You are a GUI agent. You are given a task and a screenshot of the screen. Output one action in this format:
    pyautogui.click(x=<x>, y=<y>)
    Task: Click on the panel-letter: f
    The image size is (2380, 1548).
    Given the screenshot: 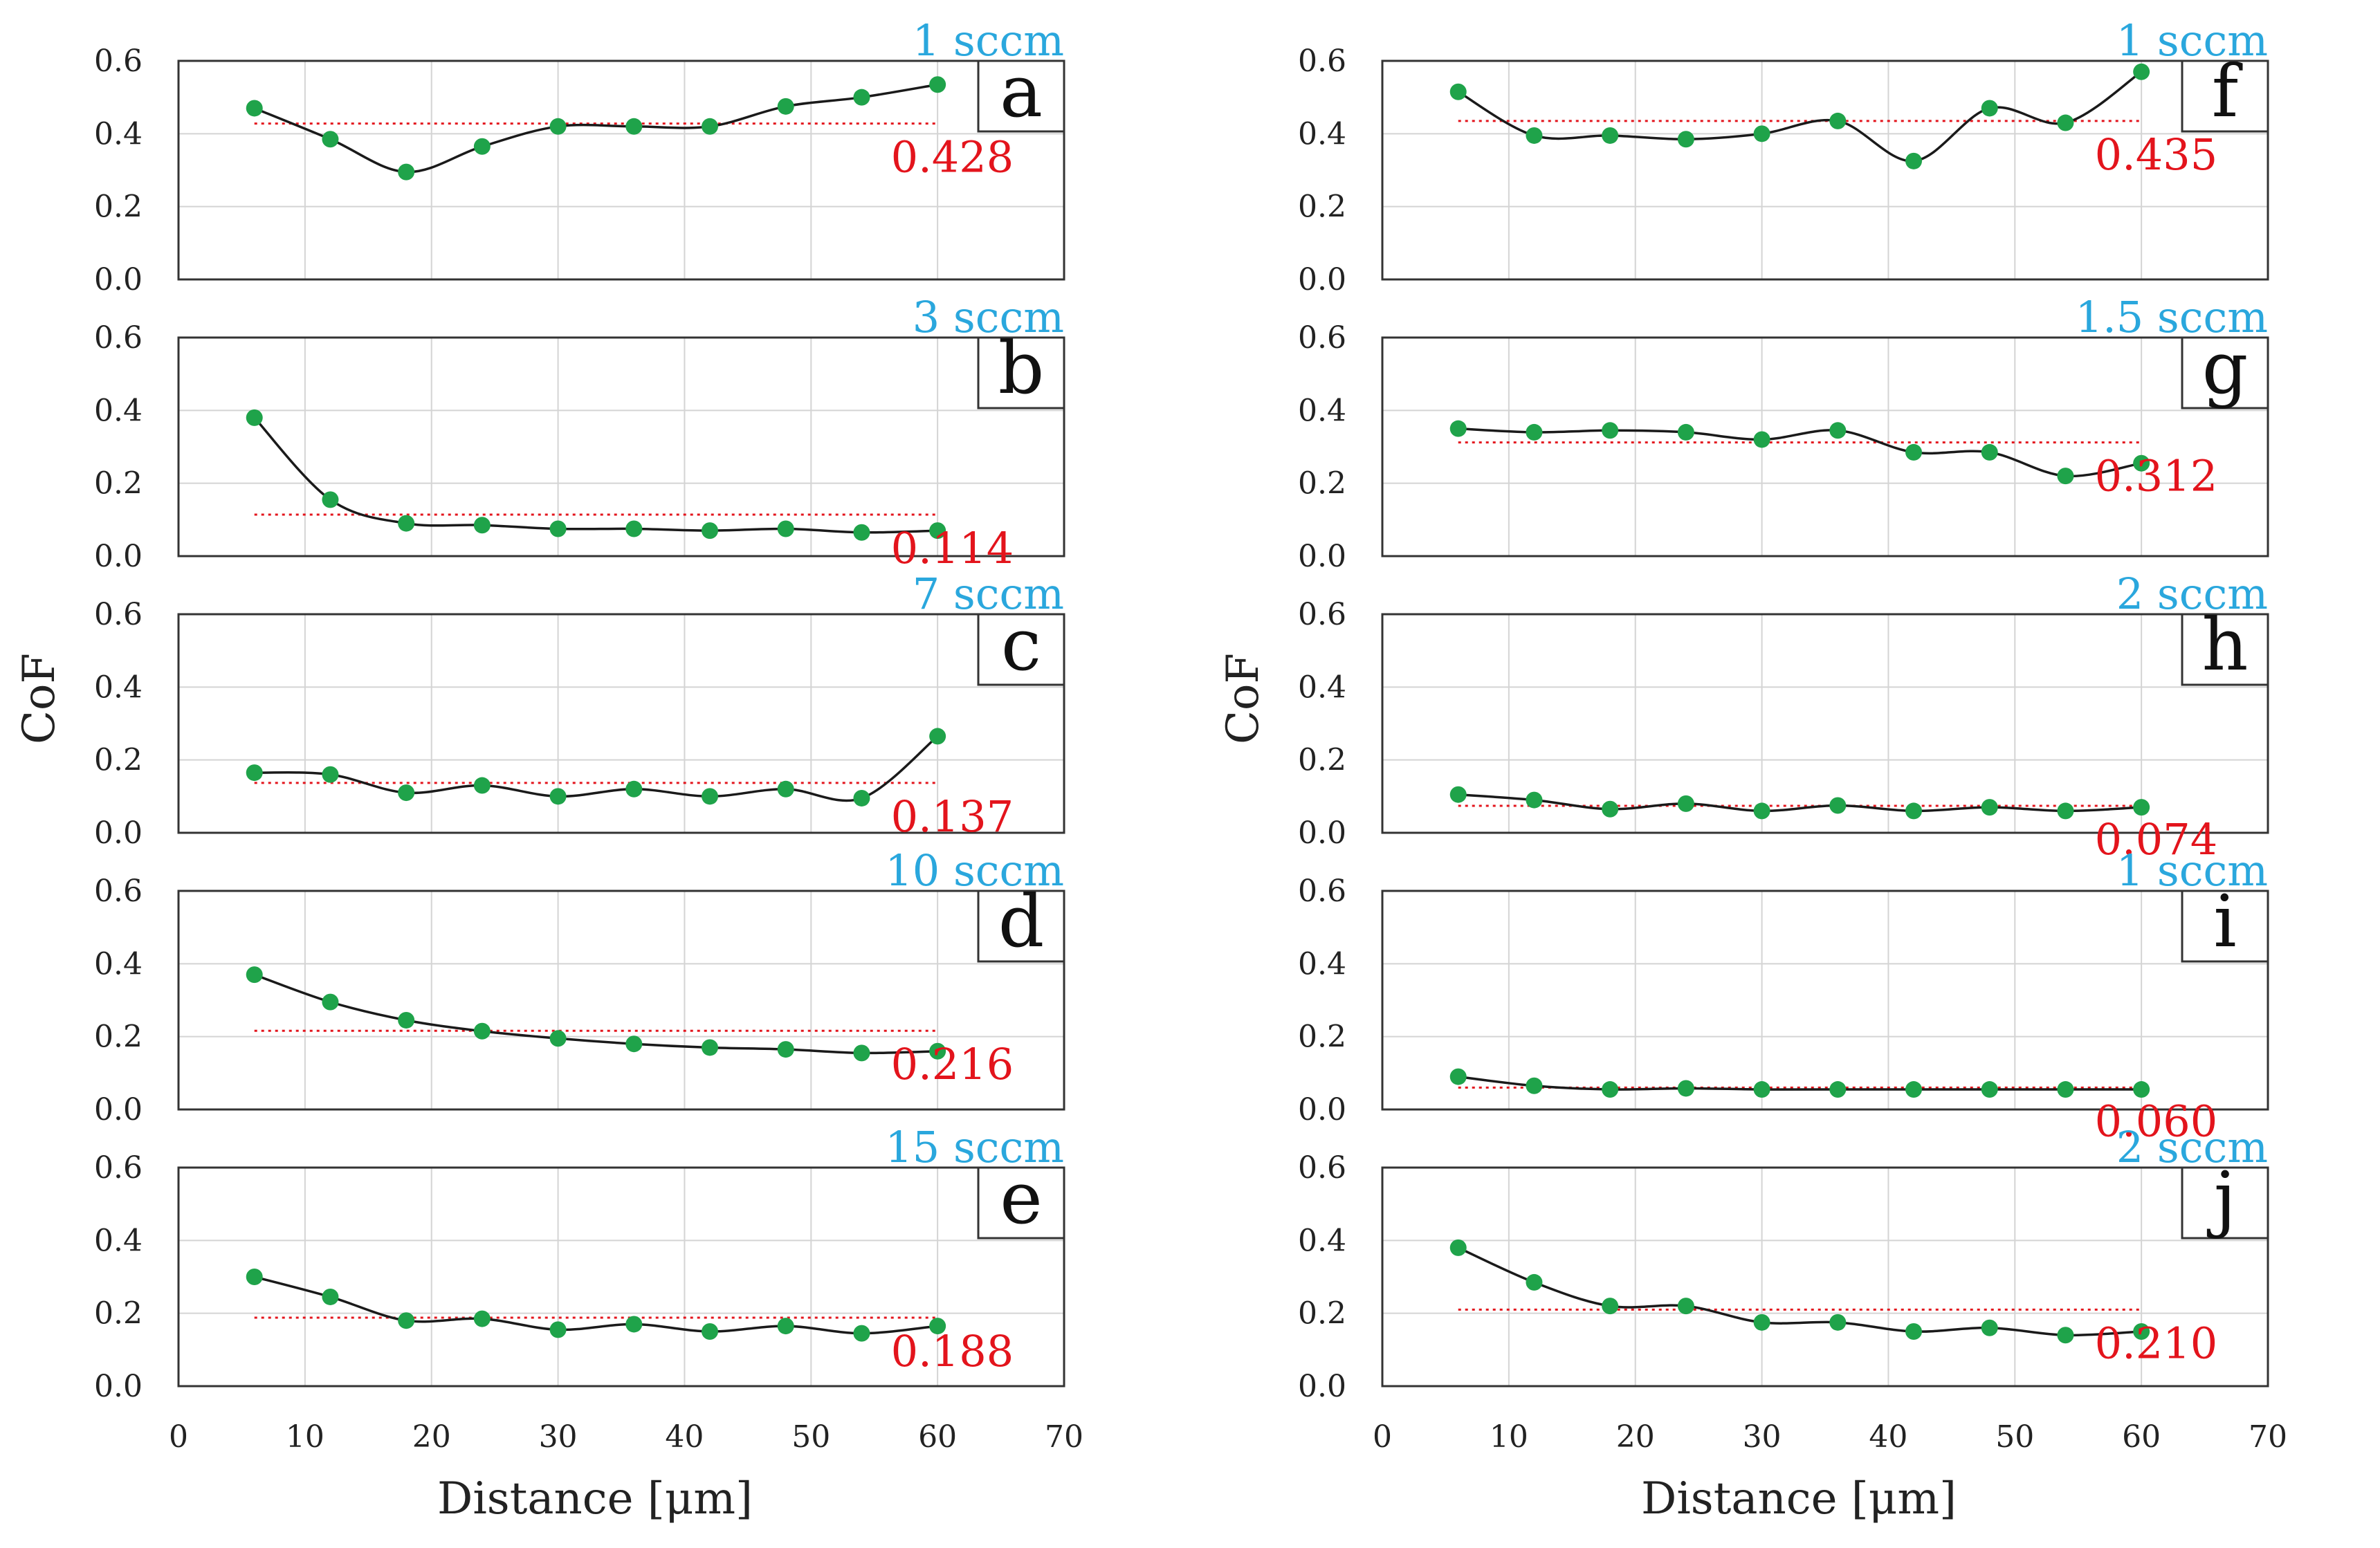 What is the action you would take?
    pyautogui.click(x=2227, y=91)
    